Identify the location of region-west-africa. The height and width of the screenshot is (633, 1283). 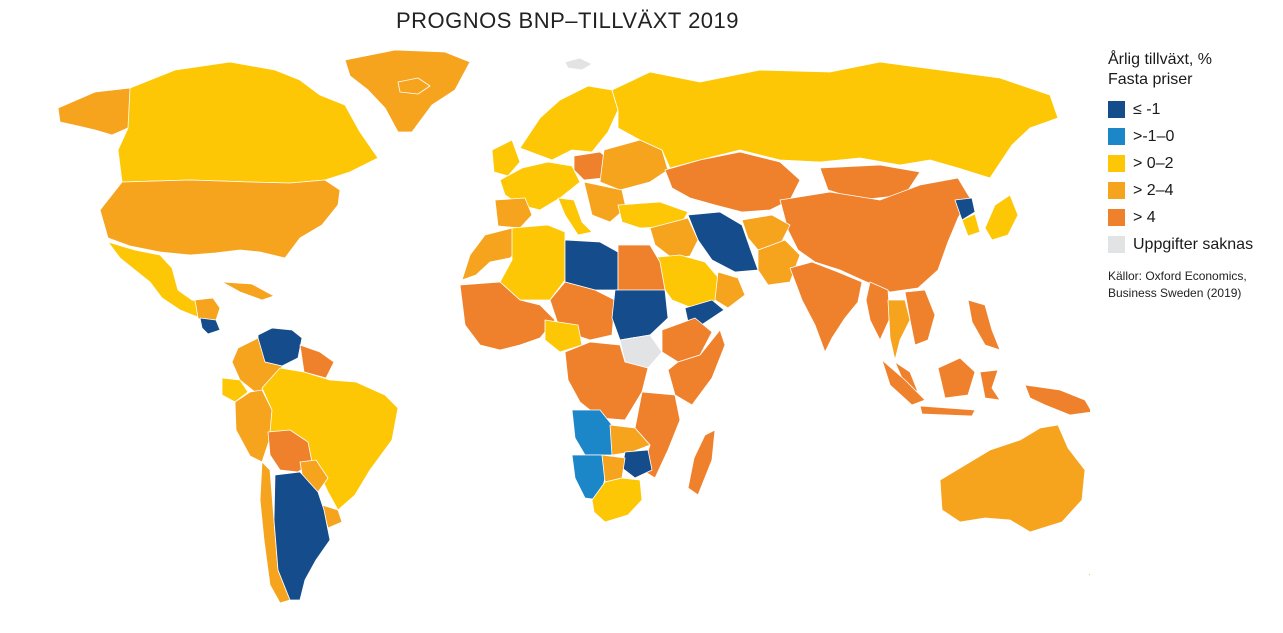
(507, 316).